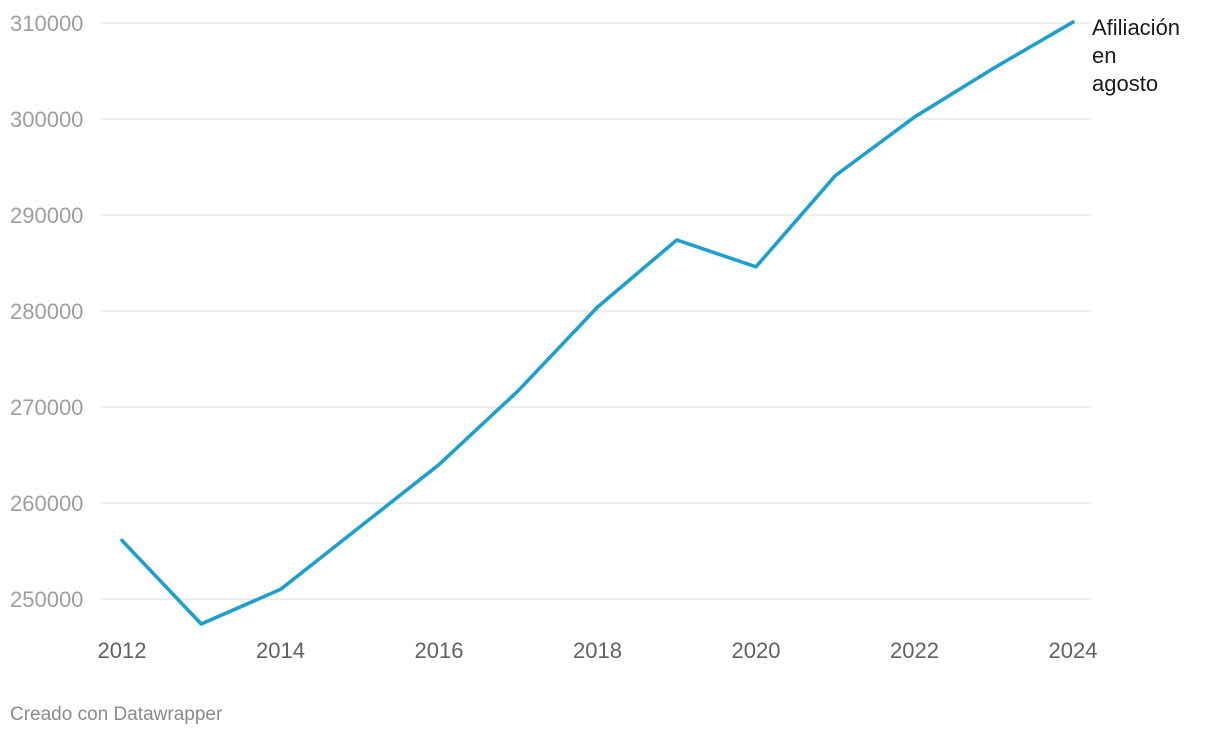 The height and width of the screenshot is (740, 1220). I want to click on x-tick-label-2024: 2024, so click(1073, 650).